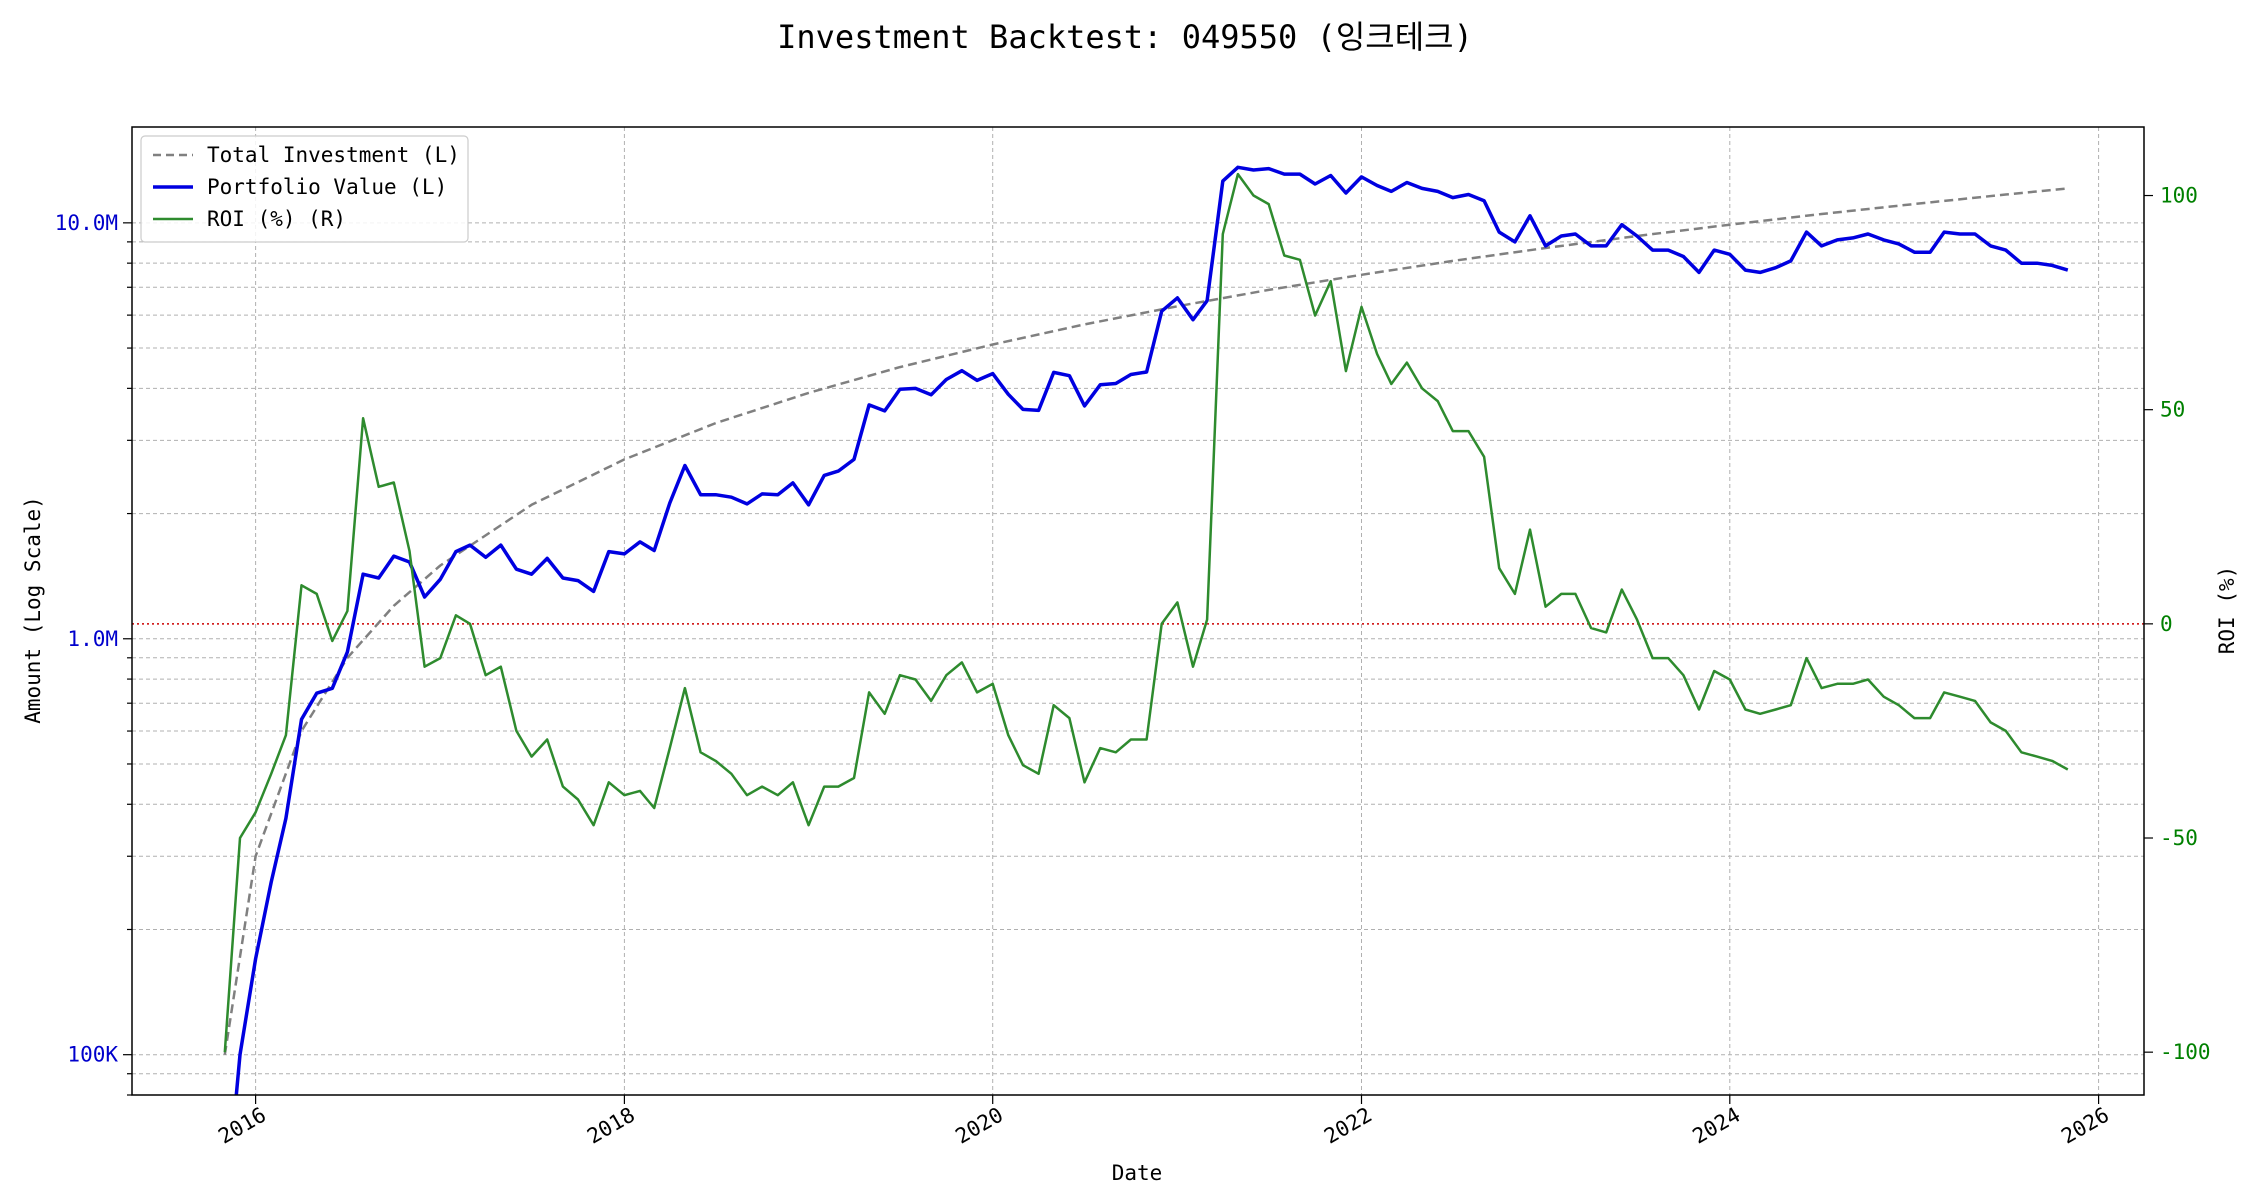  What do you see at coordinates (1348, 1126) in the screenshot?
I see `x-tick-label: 2022` at bounding box center [1348, 1126].